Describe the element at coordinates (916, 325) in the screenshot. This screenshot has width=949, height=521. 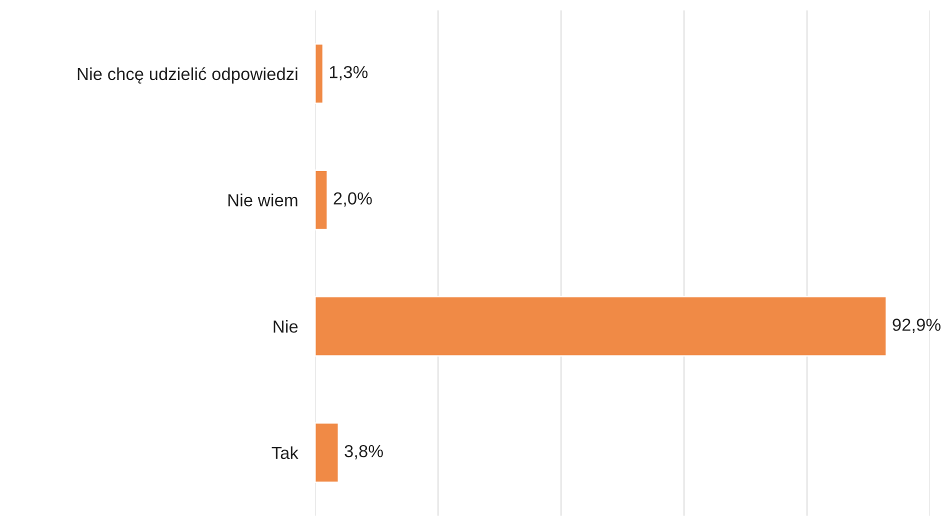
I see `data-label: 92,9%` at that location.